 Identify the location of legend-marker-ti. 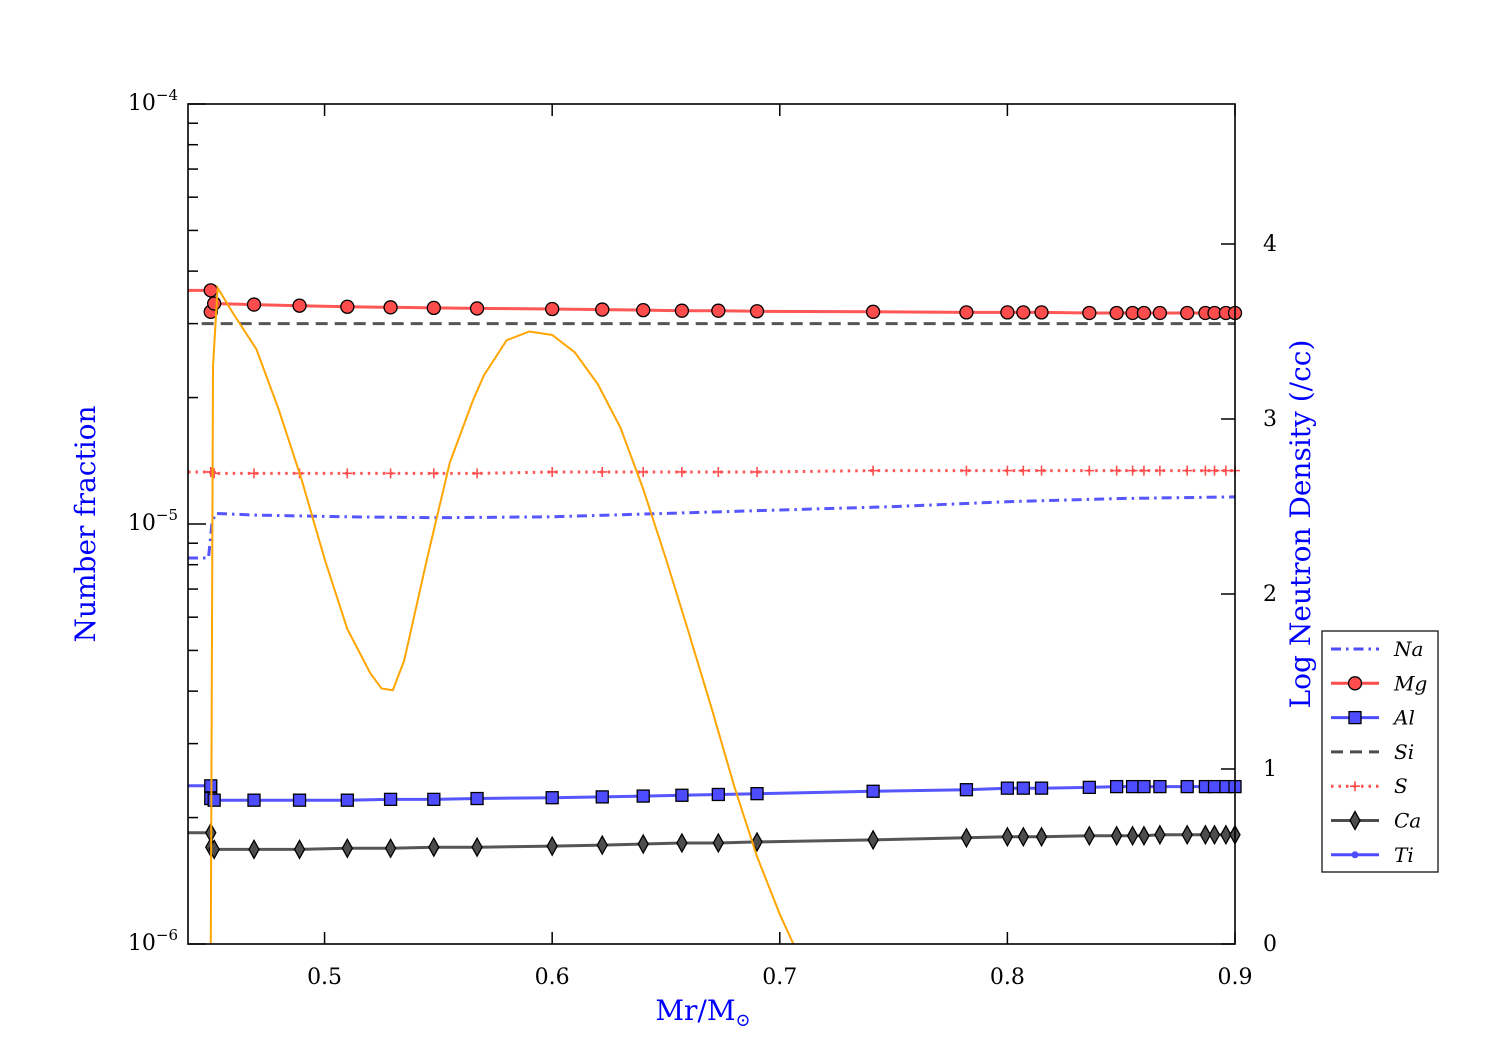
(1355, 855).